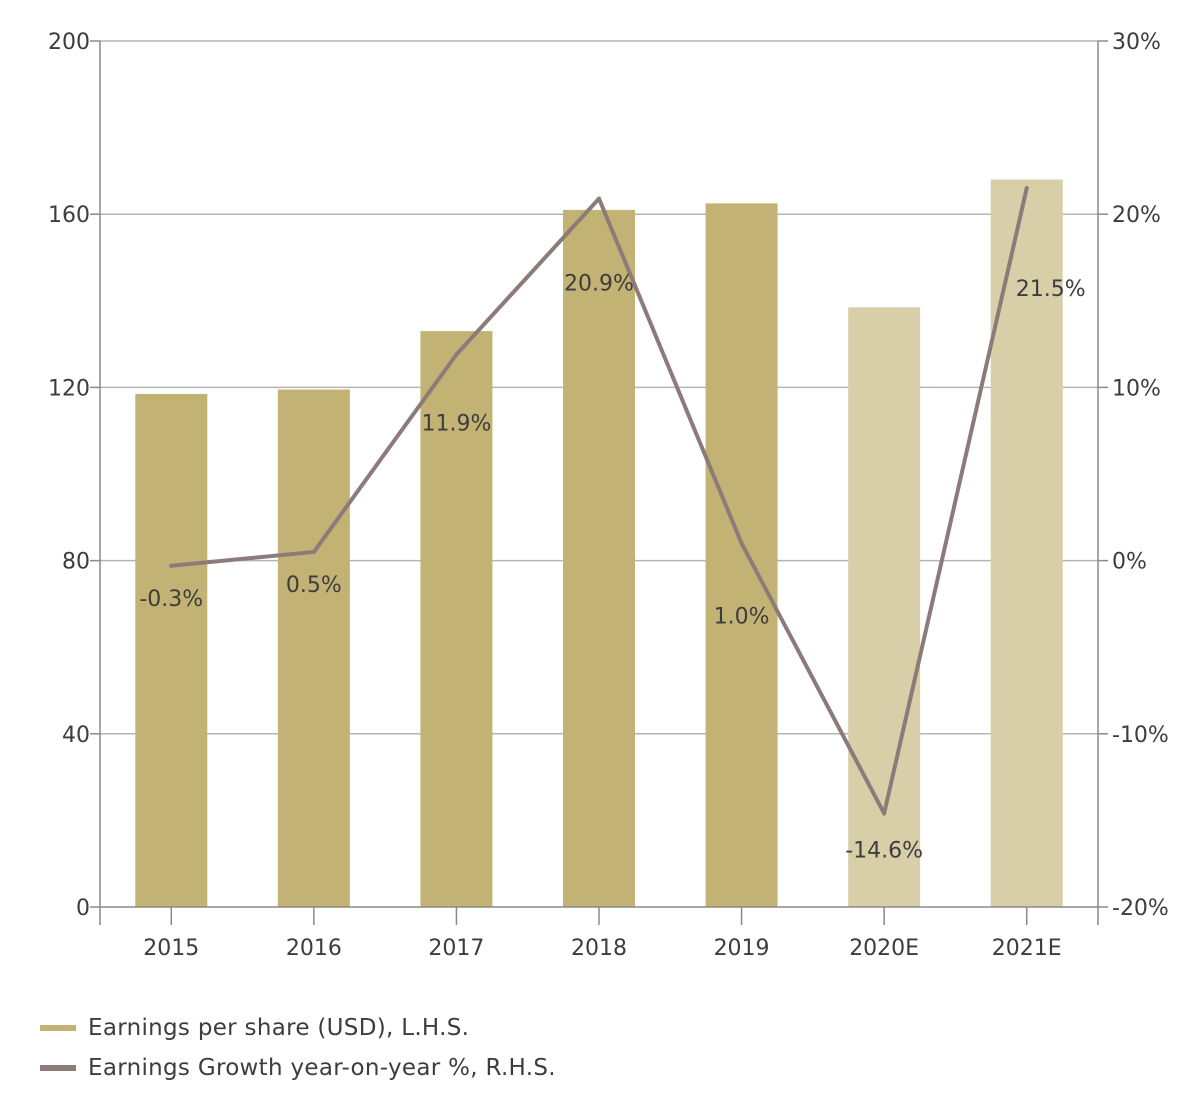 The width and height of the screenshot is (1200, 1120). What do you see at coordinates (884, 948) in the screenshot?
I see `x-tick-label: 2020E` at bounding box center [884, 948].